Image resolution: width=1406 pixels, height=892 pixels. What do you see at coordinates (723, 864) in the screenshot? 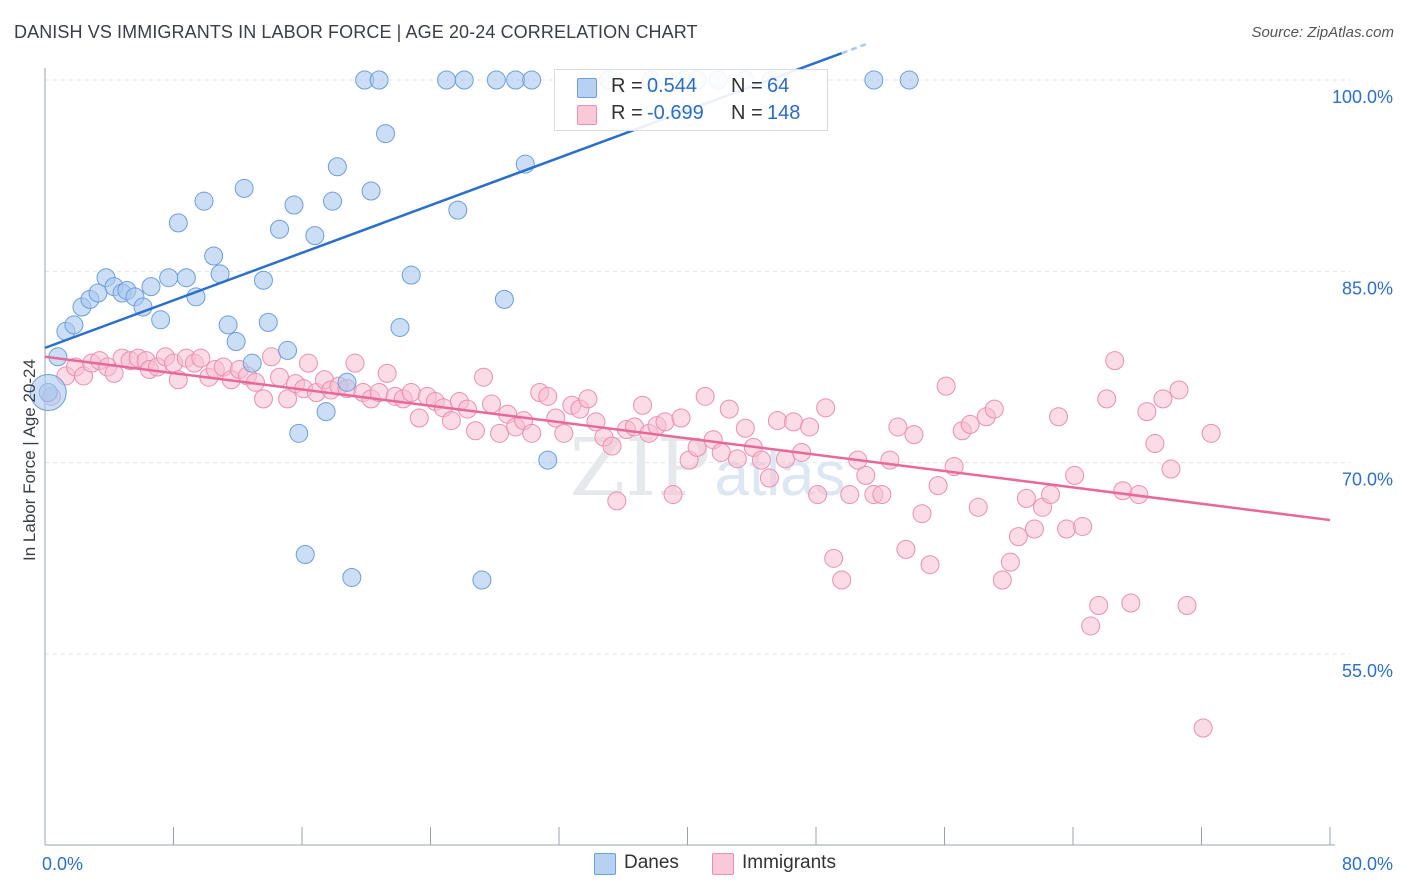
I see `immigrants-legend-swatch` at bounding box center [723, 864].